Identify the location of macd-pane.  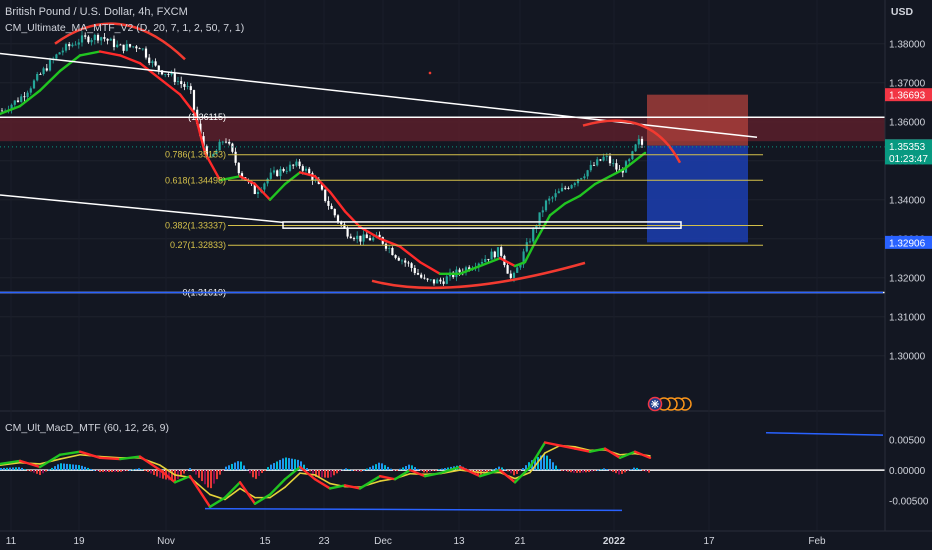
(442, 475).